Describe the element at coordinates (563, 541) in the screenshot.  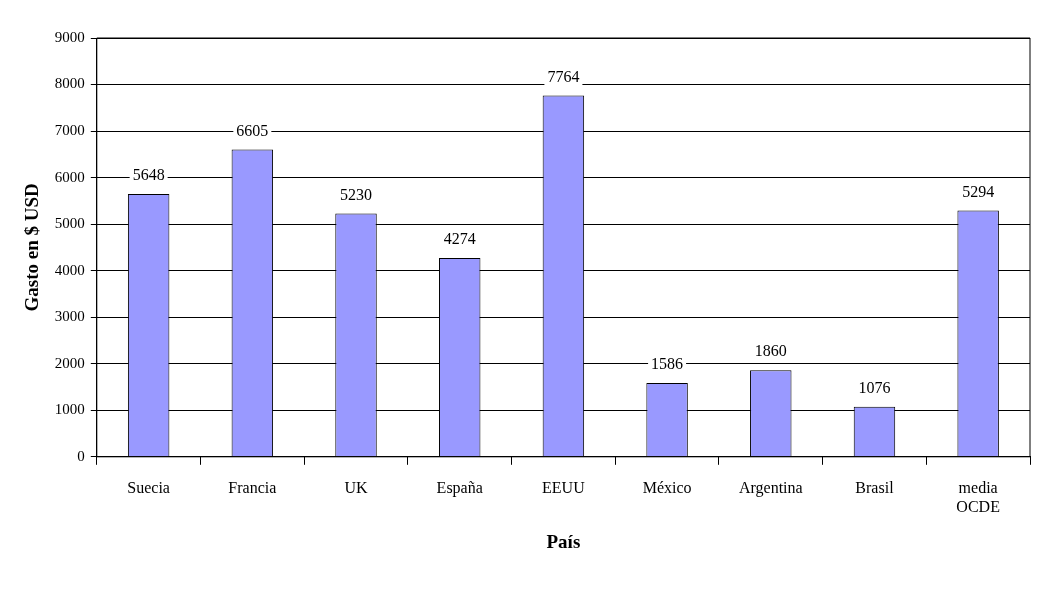
I see `x-axis-title: País` at that location.